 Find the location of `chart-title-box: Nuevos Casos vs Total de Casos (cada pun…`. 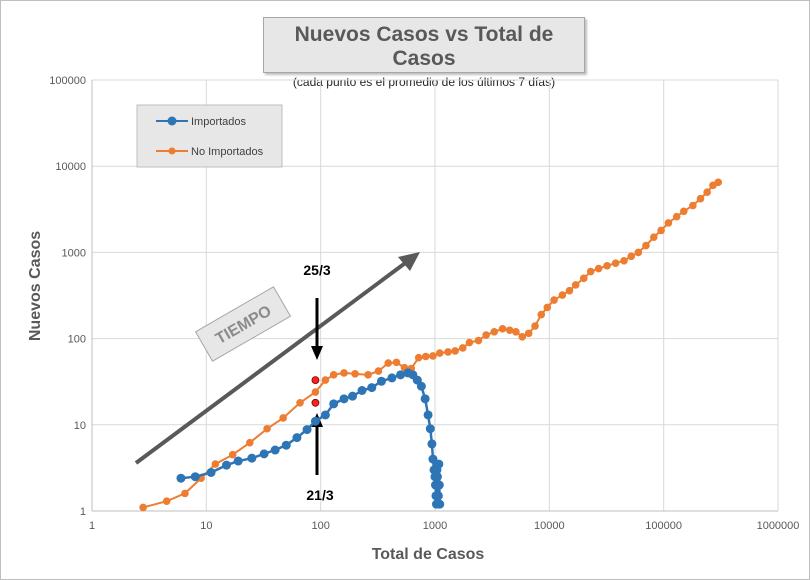

chart-title-box: Nuevos Casos vs Total de Casos (cada pun… is located at coordinates (424, 53).